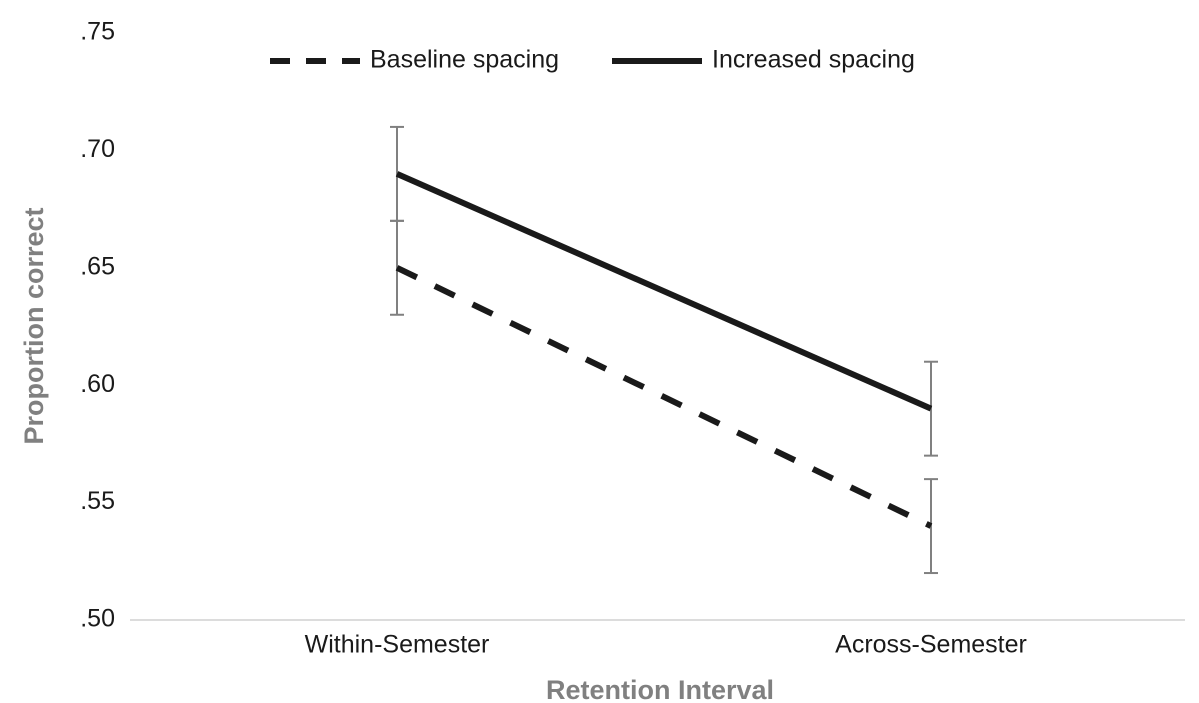 The image size is (1199, 703). I want to click on x-tick-label: Within-Semester, so click(397, 645).